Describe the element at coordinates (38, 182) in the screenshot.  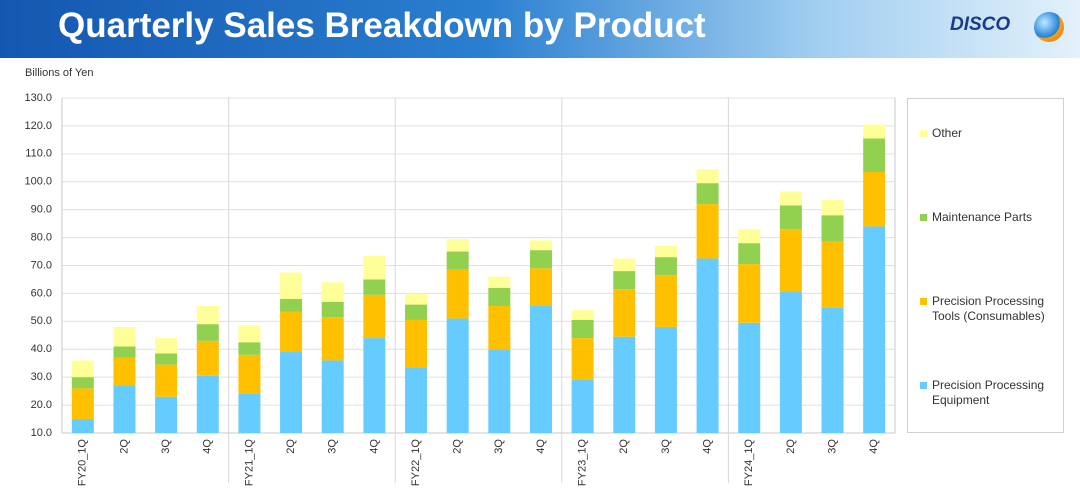
I see `y-tick-label: 100.0` at that location.